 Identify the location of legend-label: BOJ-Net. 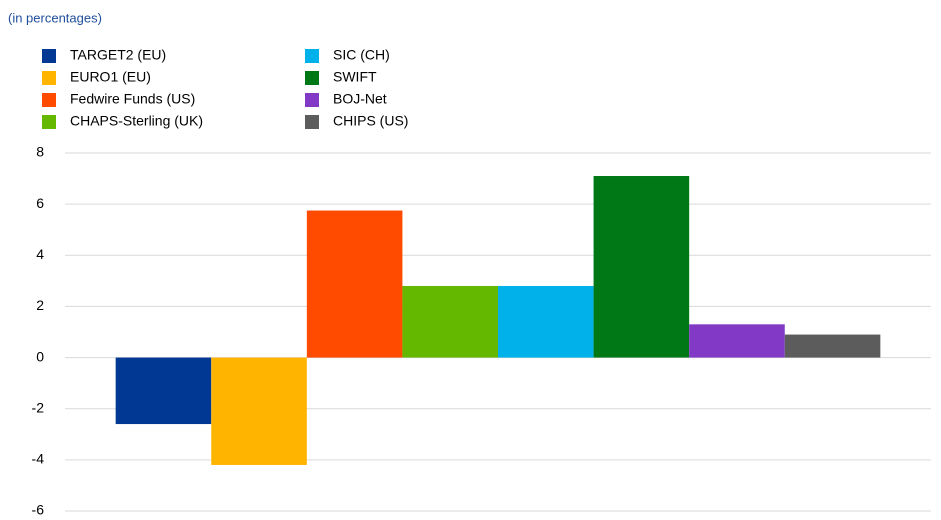
(360, 99).